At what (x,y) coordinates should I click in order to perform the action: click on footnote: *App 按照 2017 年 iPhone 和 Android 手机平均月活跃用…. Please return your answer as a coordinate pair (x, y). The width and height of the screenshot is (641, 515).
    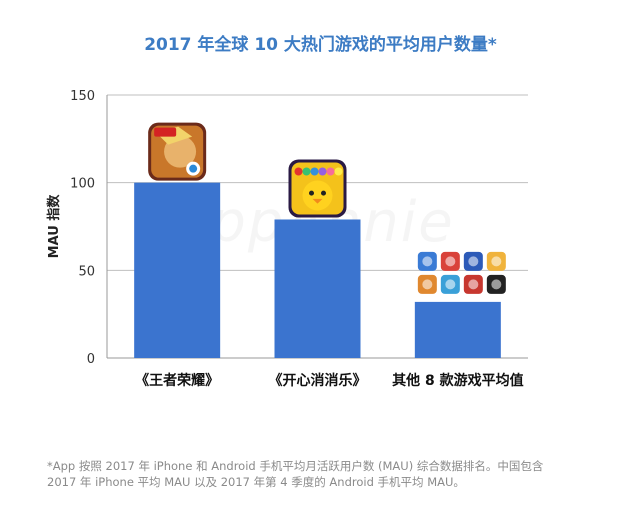
    Looking at the image, I should click on (332, 474).